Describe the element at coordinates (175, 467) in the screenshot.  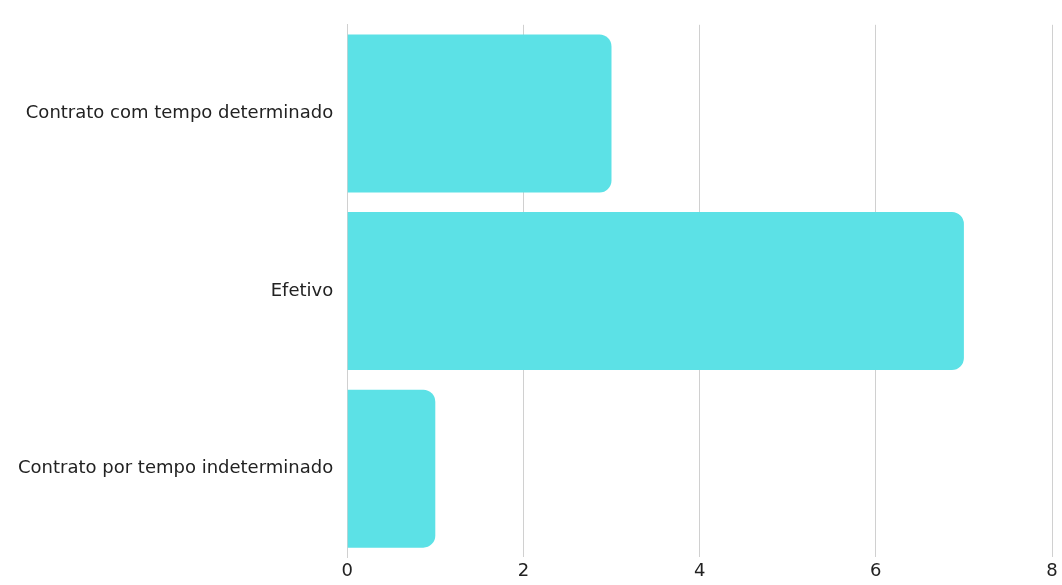
I see `y-tick-label: Contrato por tempo indeterminado` at that location.